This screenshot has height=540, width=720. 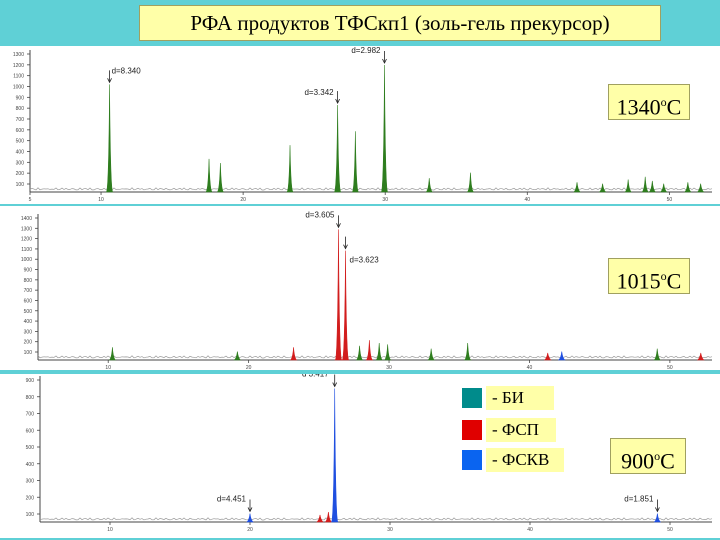 I want to click on legend-label: - ФСП, so click(x=521, y=430).